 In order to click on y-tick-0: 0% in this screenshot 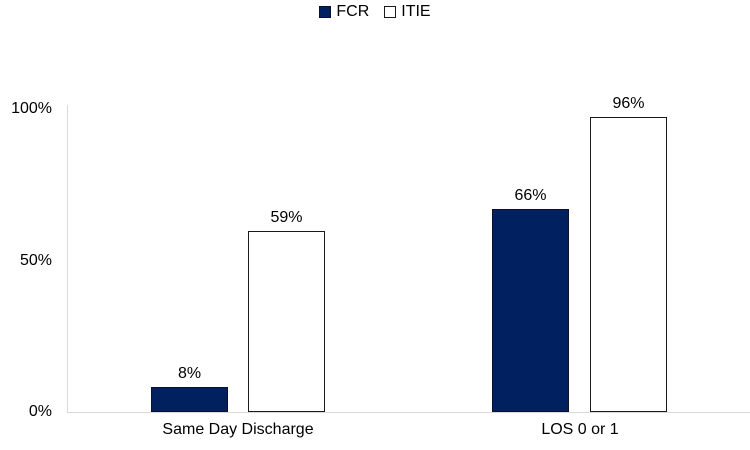, I will do `click(40, 411)`.